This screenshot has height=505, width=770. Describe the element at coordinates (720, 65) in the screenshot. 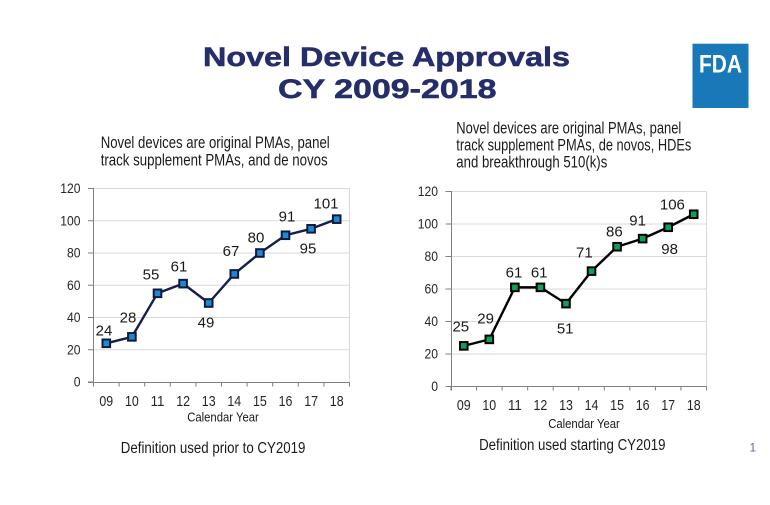

I see `svg-text: FDA` at that location.